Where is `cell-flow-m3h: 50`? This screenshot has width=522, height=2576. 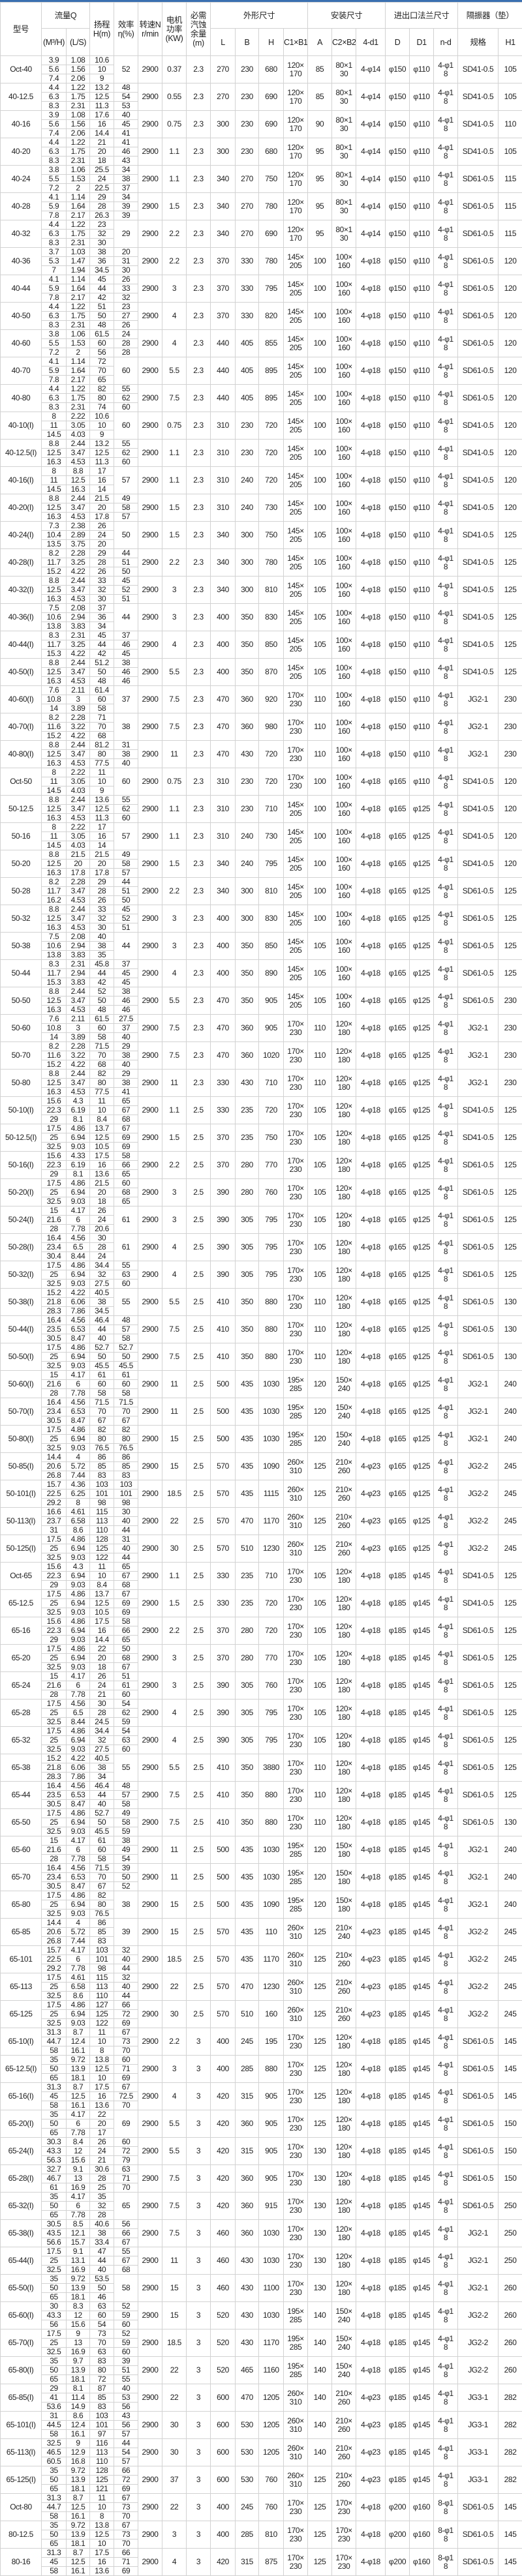
cell-flow-m3h: 50 is located at coordinates (54, 2206).